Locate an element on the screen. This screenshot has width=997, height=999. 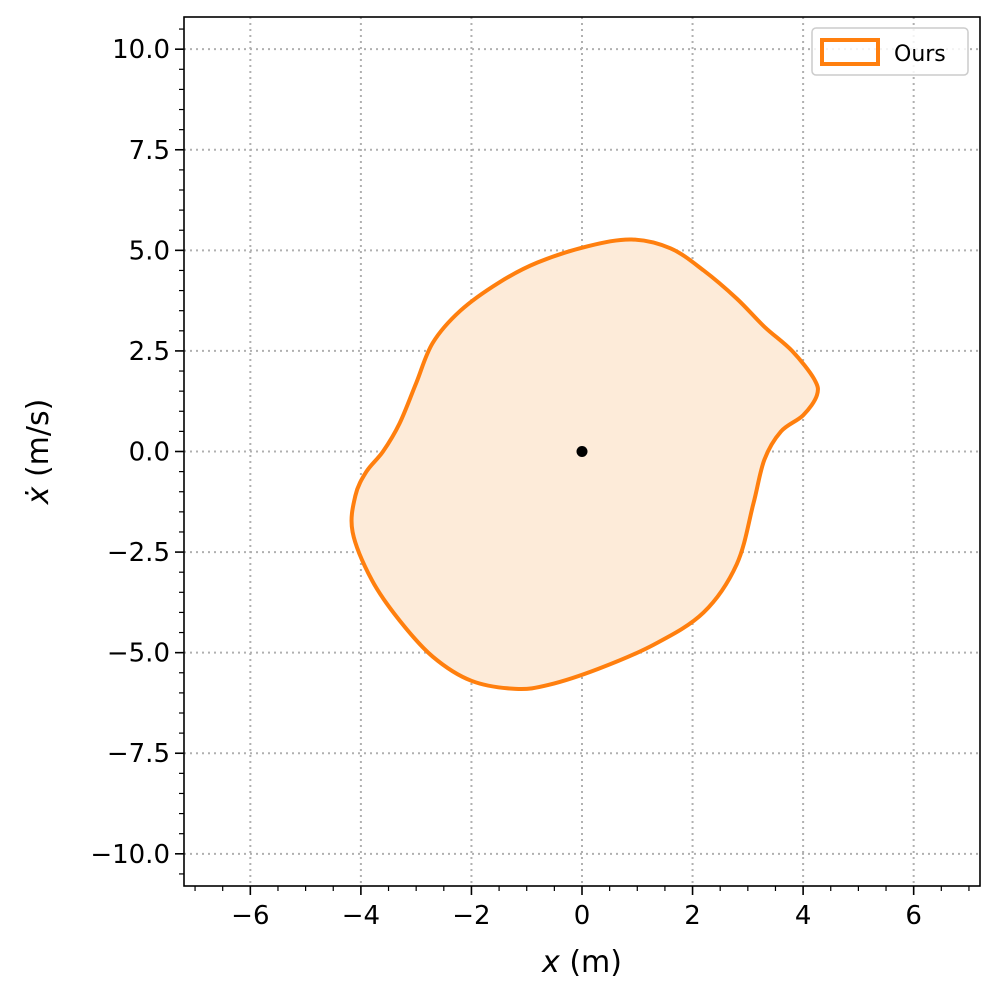
equilibrium-point is located at coordinates (582, 451).